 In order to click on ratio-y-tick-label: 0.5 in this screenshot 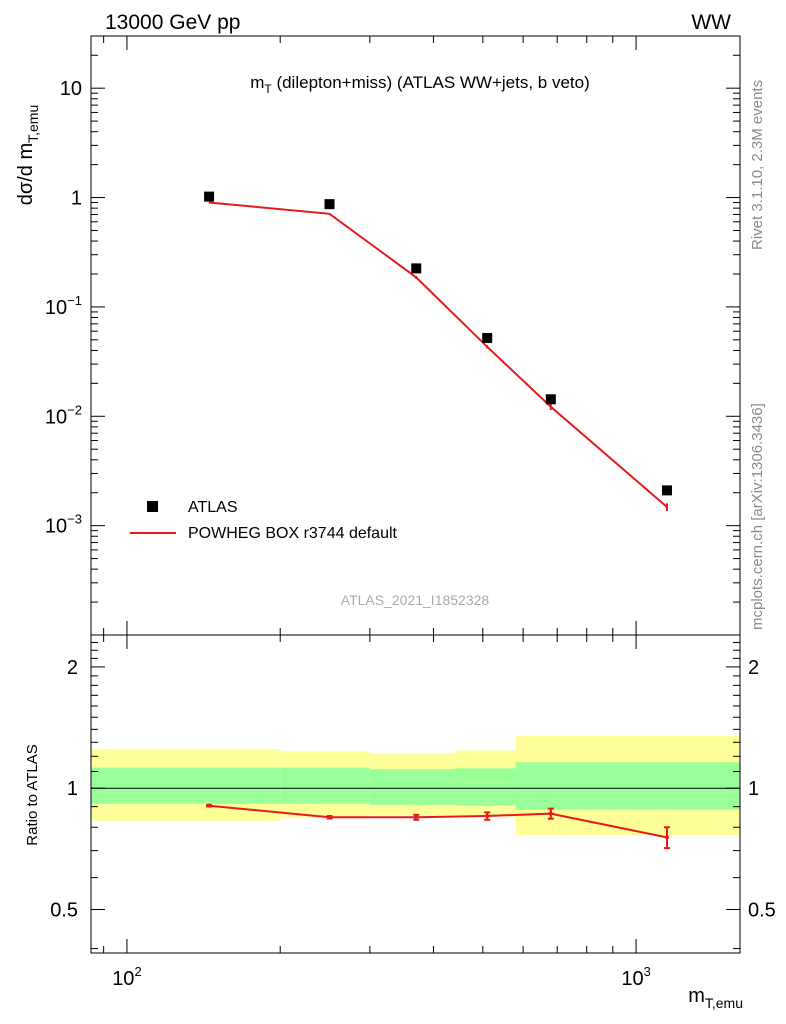, I will do `click(64, 911)`.